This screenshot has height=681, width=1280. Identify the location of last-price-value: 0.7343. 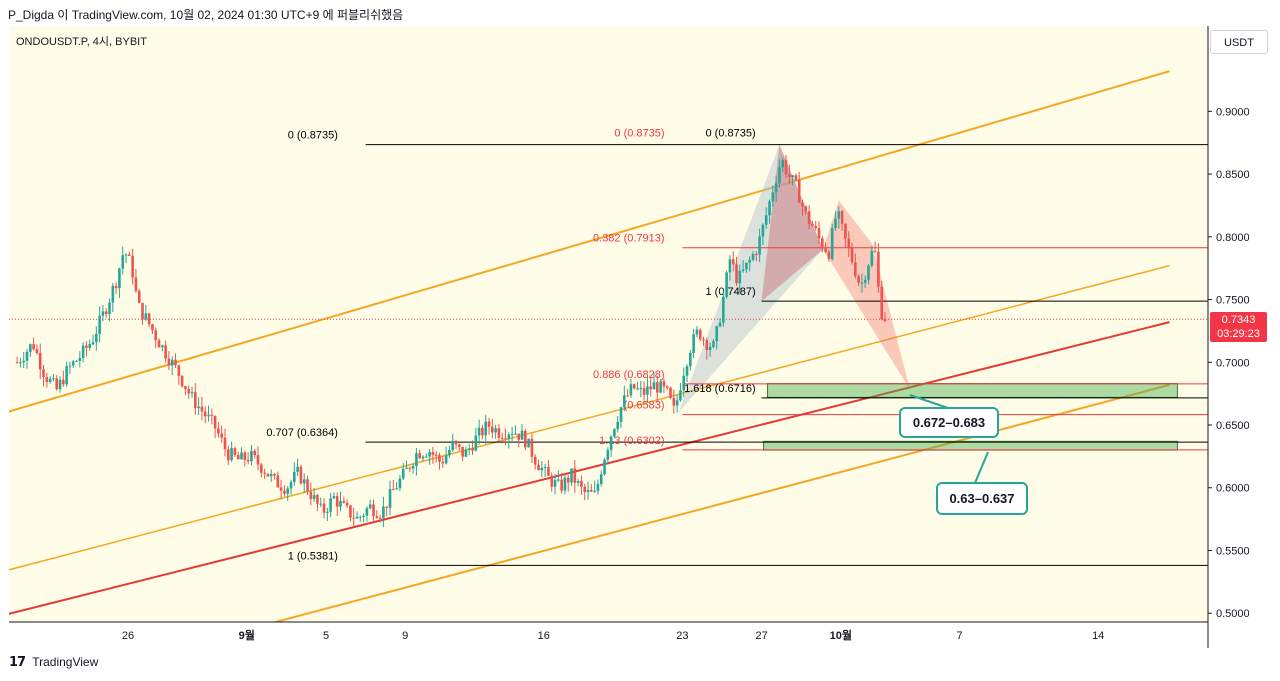
(1238, 320).